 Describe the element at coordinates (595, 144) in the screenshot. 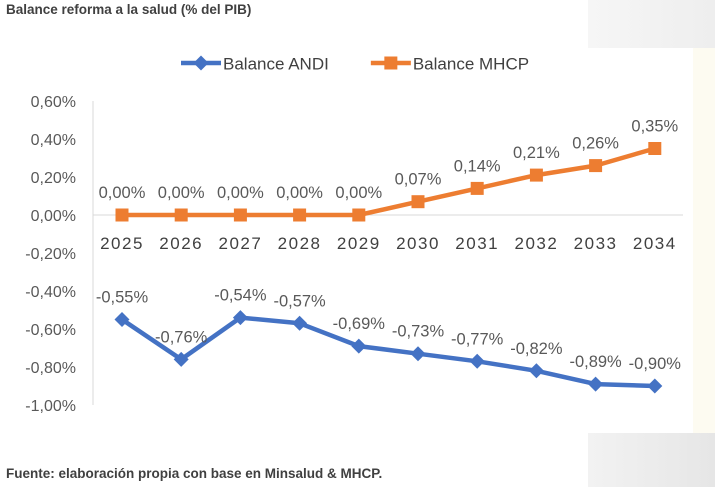

I see `data-label-mhcp: 0,26%` at that location.